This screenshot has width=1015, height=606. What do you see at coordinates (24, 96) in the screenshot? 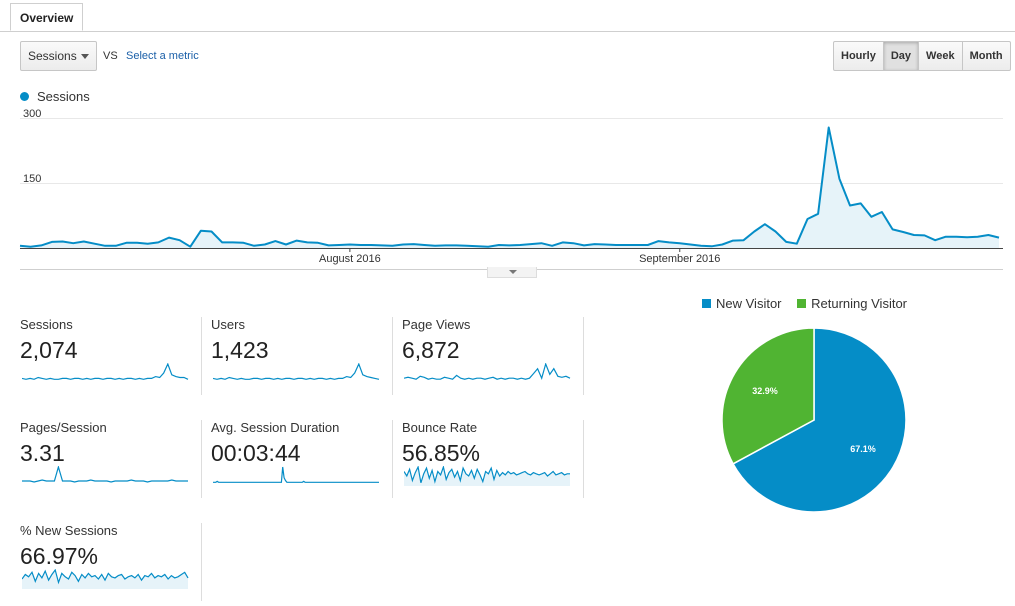
I see `sessions-legend-dot` at bounding box center [24, 96].